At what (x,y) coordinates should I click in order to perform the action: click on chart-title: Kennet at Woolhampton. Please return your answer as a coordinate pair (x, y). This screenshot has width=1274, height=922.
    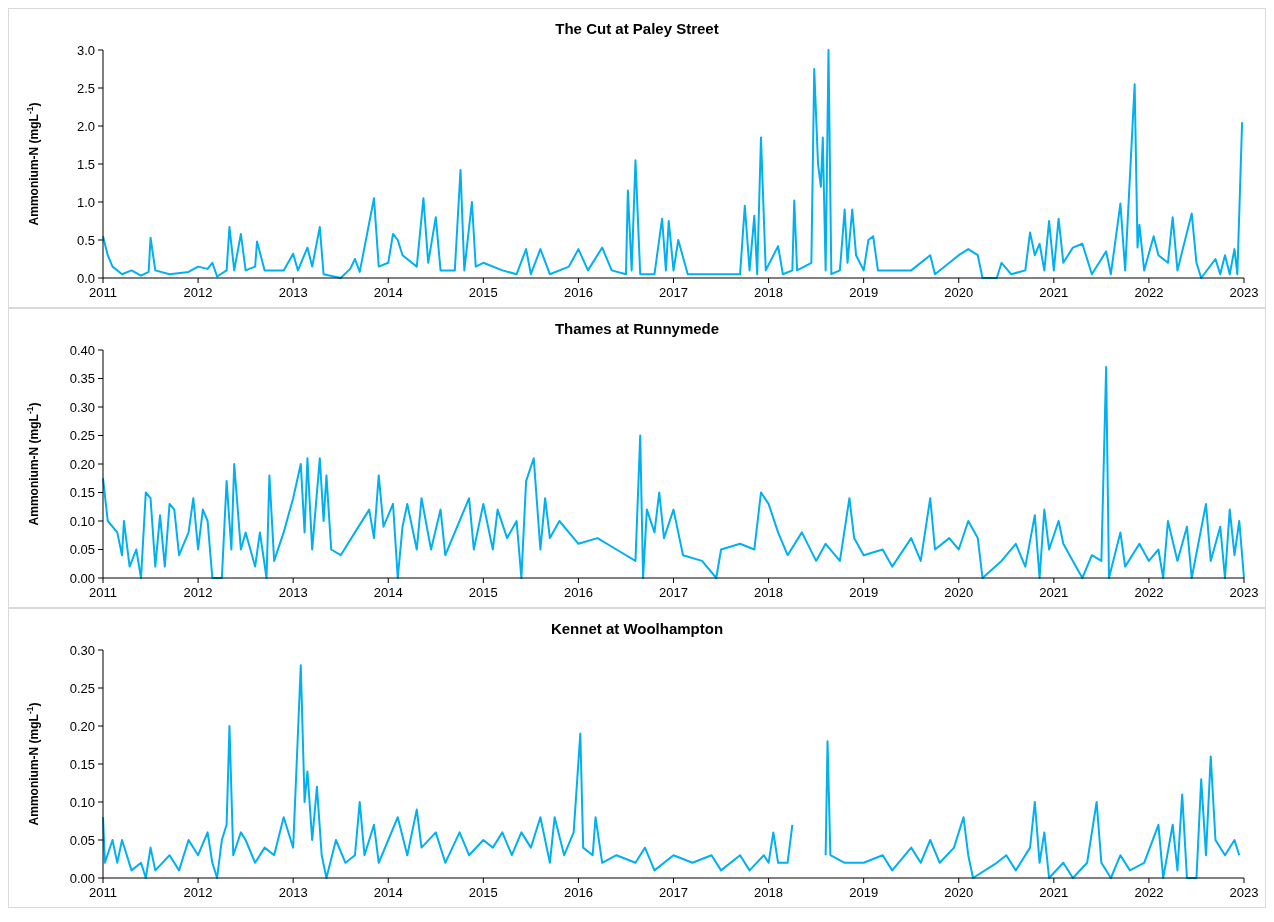
    Looking at the image, I should click on (637, 628).